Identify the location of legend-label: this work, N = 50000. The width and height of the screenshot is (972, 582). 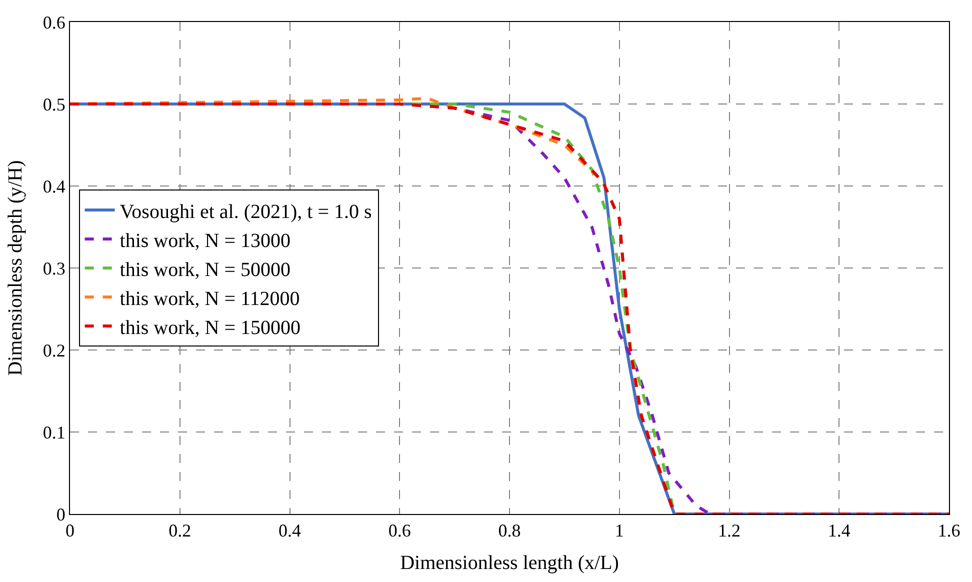
(205, 269).